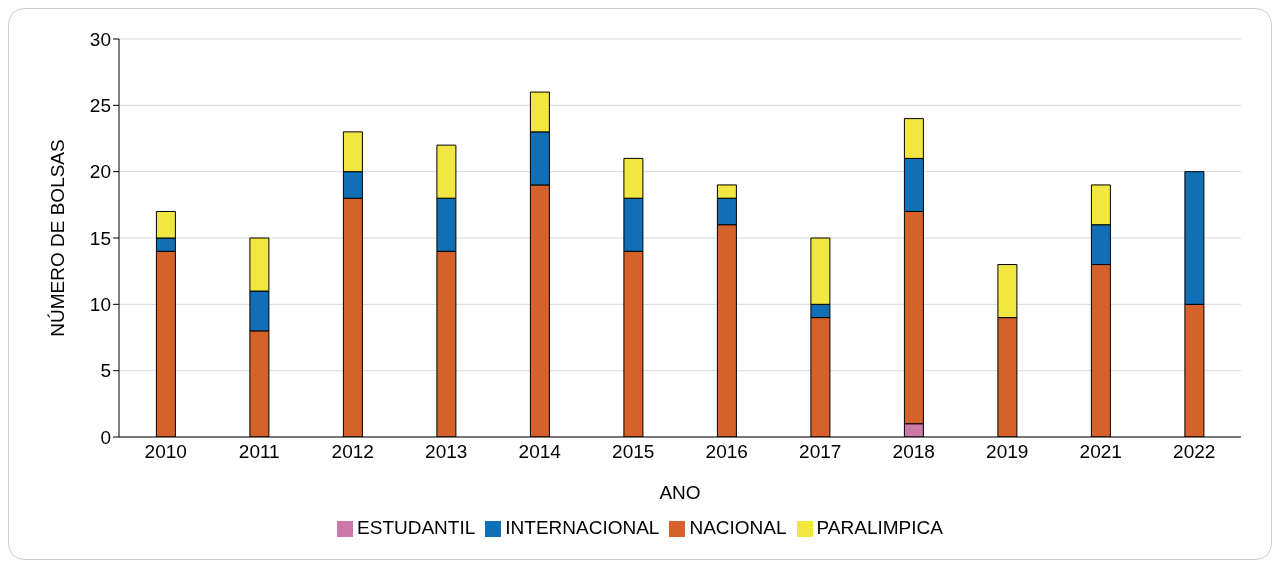  What do you see at coordinates (100, 238) in the screenshot?
I see `y-tick-label: 15` at bounding box center [100, 238].